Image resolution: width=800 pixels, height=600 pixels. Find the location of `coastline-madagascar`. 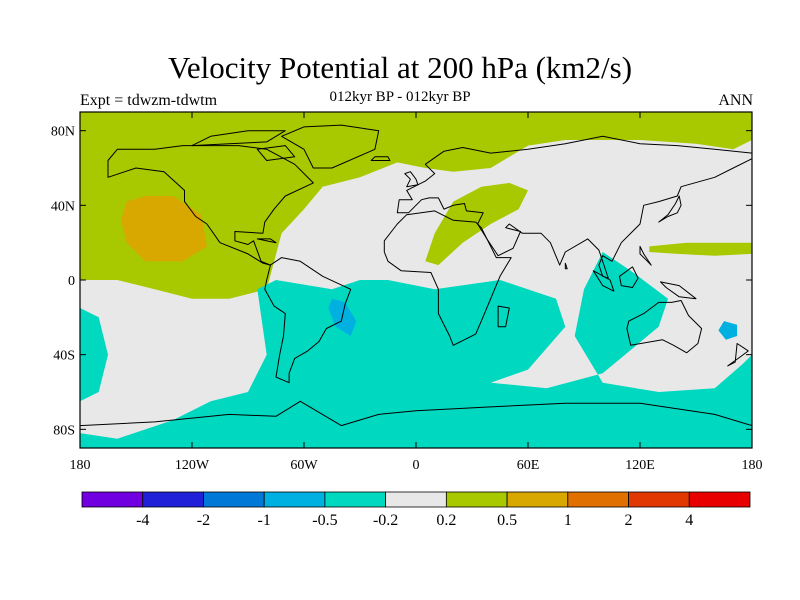

coastline-madagascar is located at coordinates (503, 316).